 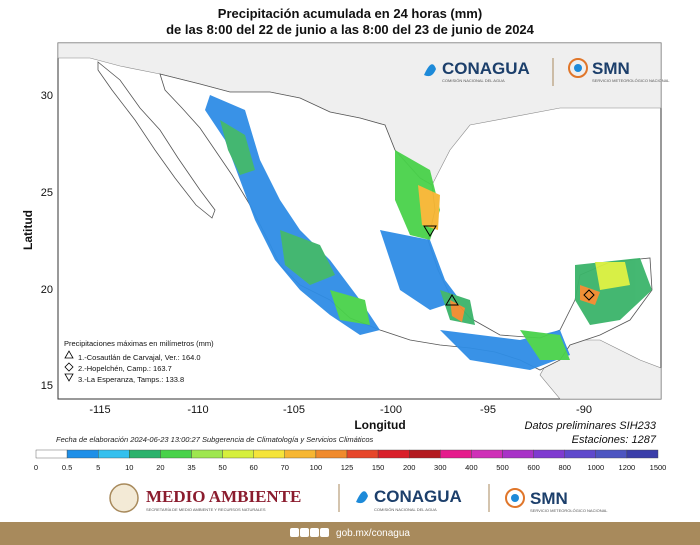 What do you see at coordinates (631, 80) in the screenshot?
I see `header-smn-sub: SERVICIO METEOROLÓGICO NACIONAL` at bounding box center [631, 80].